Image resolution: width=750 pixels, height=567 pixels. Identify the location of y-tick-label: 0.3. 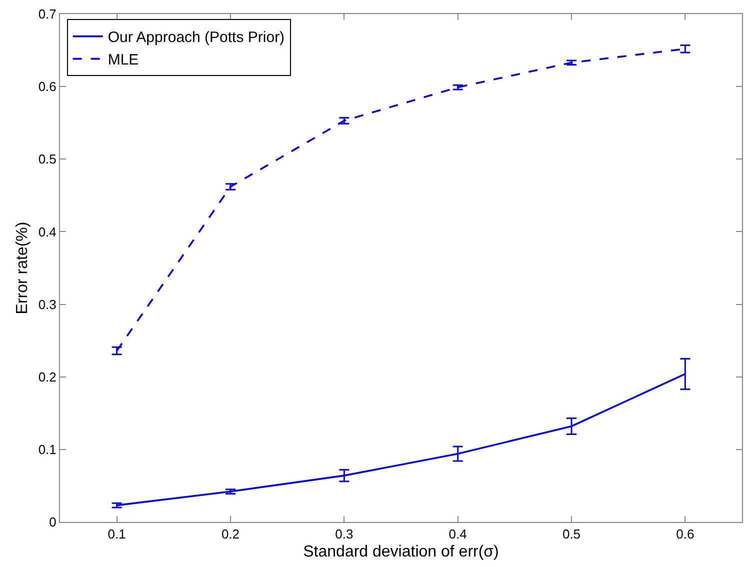
(47, 304).